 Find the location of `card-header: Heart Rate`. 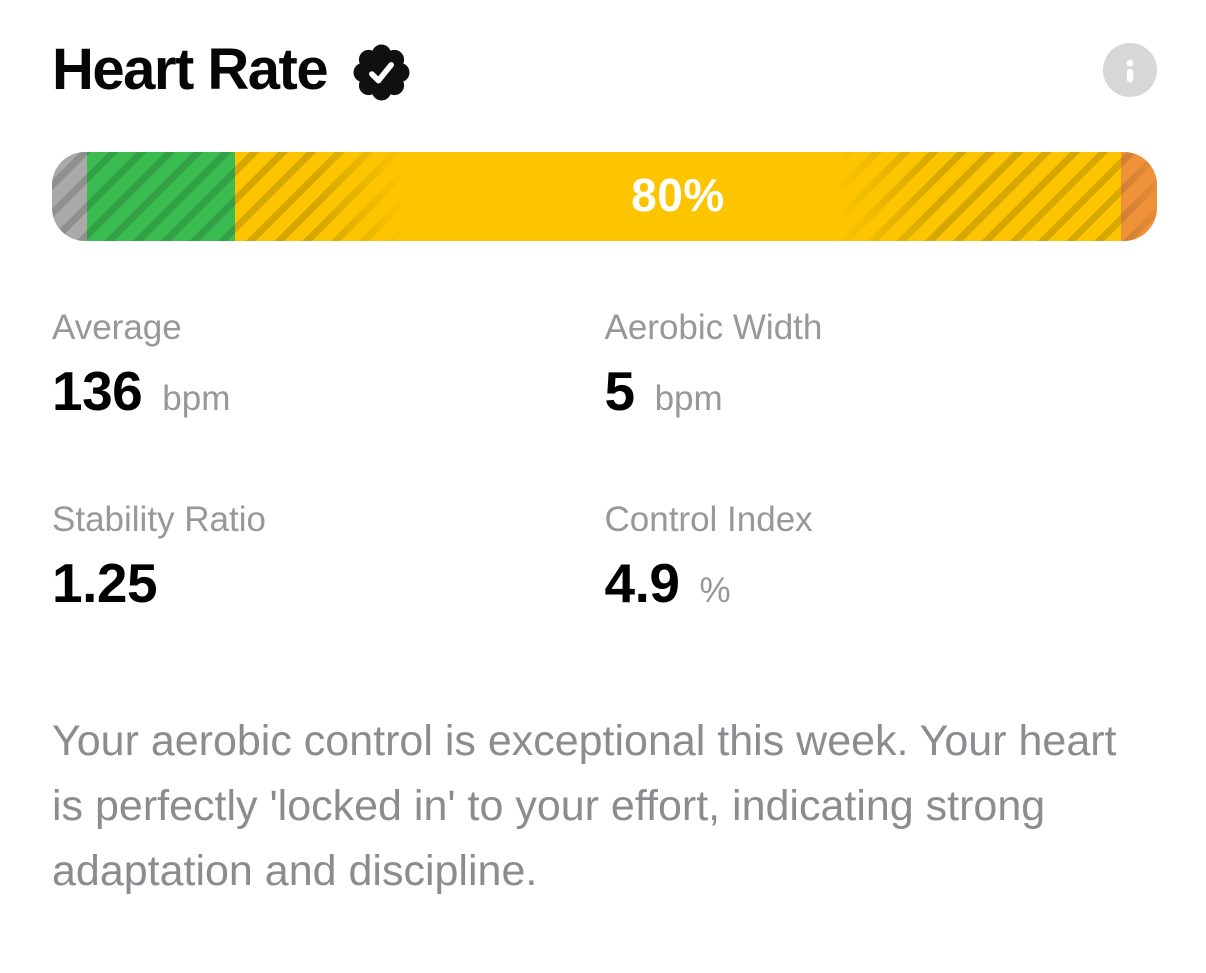

card-header: Heart Rate is located at coordinates (604, 70).